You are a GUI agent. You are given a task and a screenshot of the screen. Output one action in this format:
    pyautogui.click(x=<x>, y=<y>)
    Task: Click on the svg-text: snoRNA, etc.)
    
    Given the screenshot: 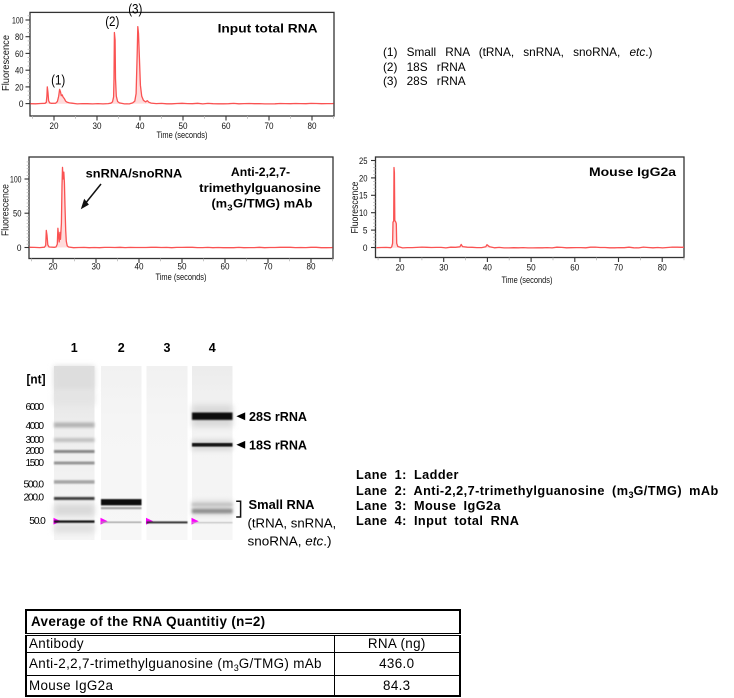 What is the action you would take?
    pyautogui.click(x=290, y=541)
    